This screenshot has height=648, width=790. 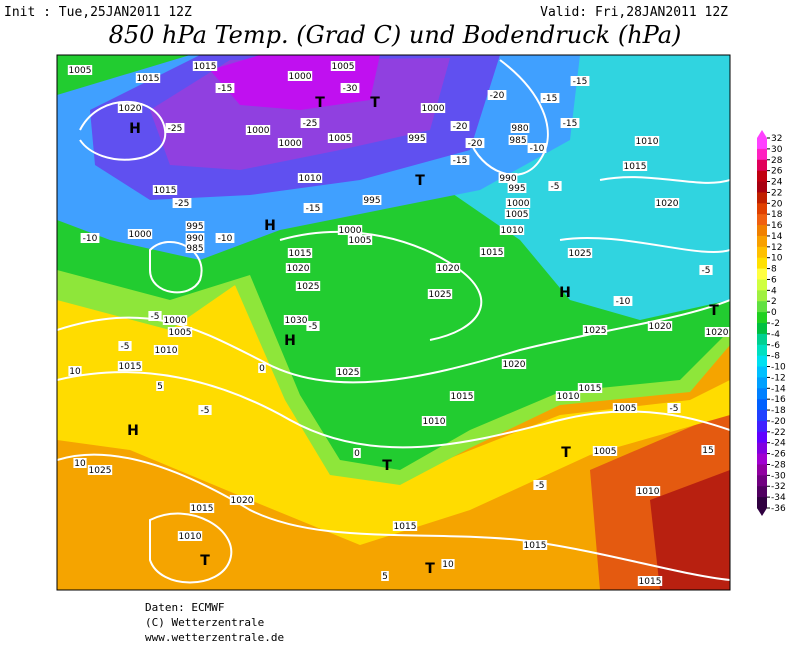 I want to click on colorbar-label: 22, so click(x=776, y=193).